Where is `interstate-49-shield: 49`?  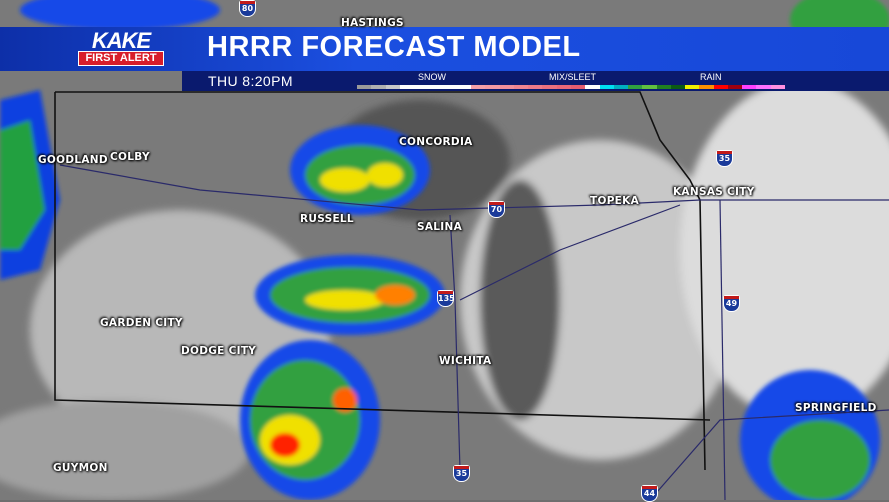 interstate-49-shield: 49 is located at coordinates (731, 303).